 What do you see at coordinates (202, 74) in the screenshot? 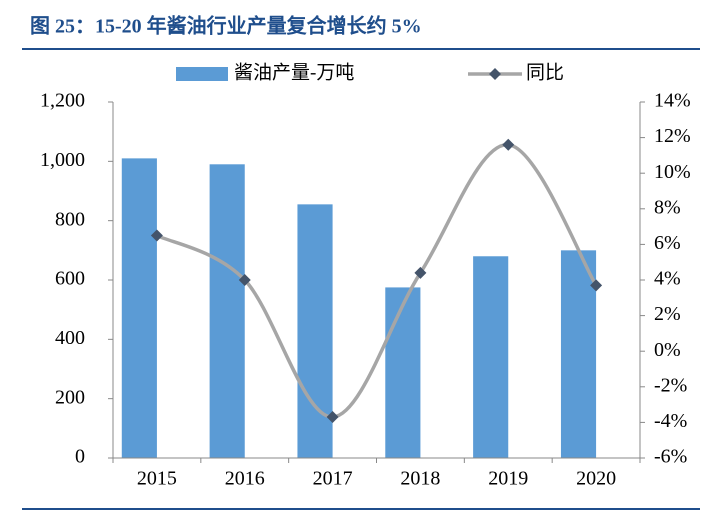
I see `legend-swatch` at bounding box center [202, 74].